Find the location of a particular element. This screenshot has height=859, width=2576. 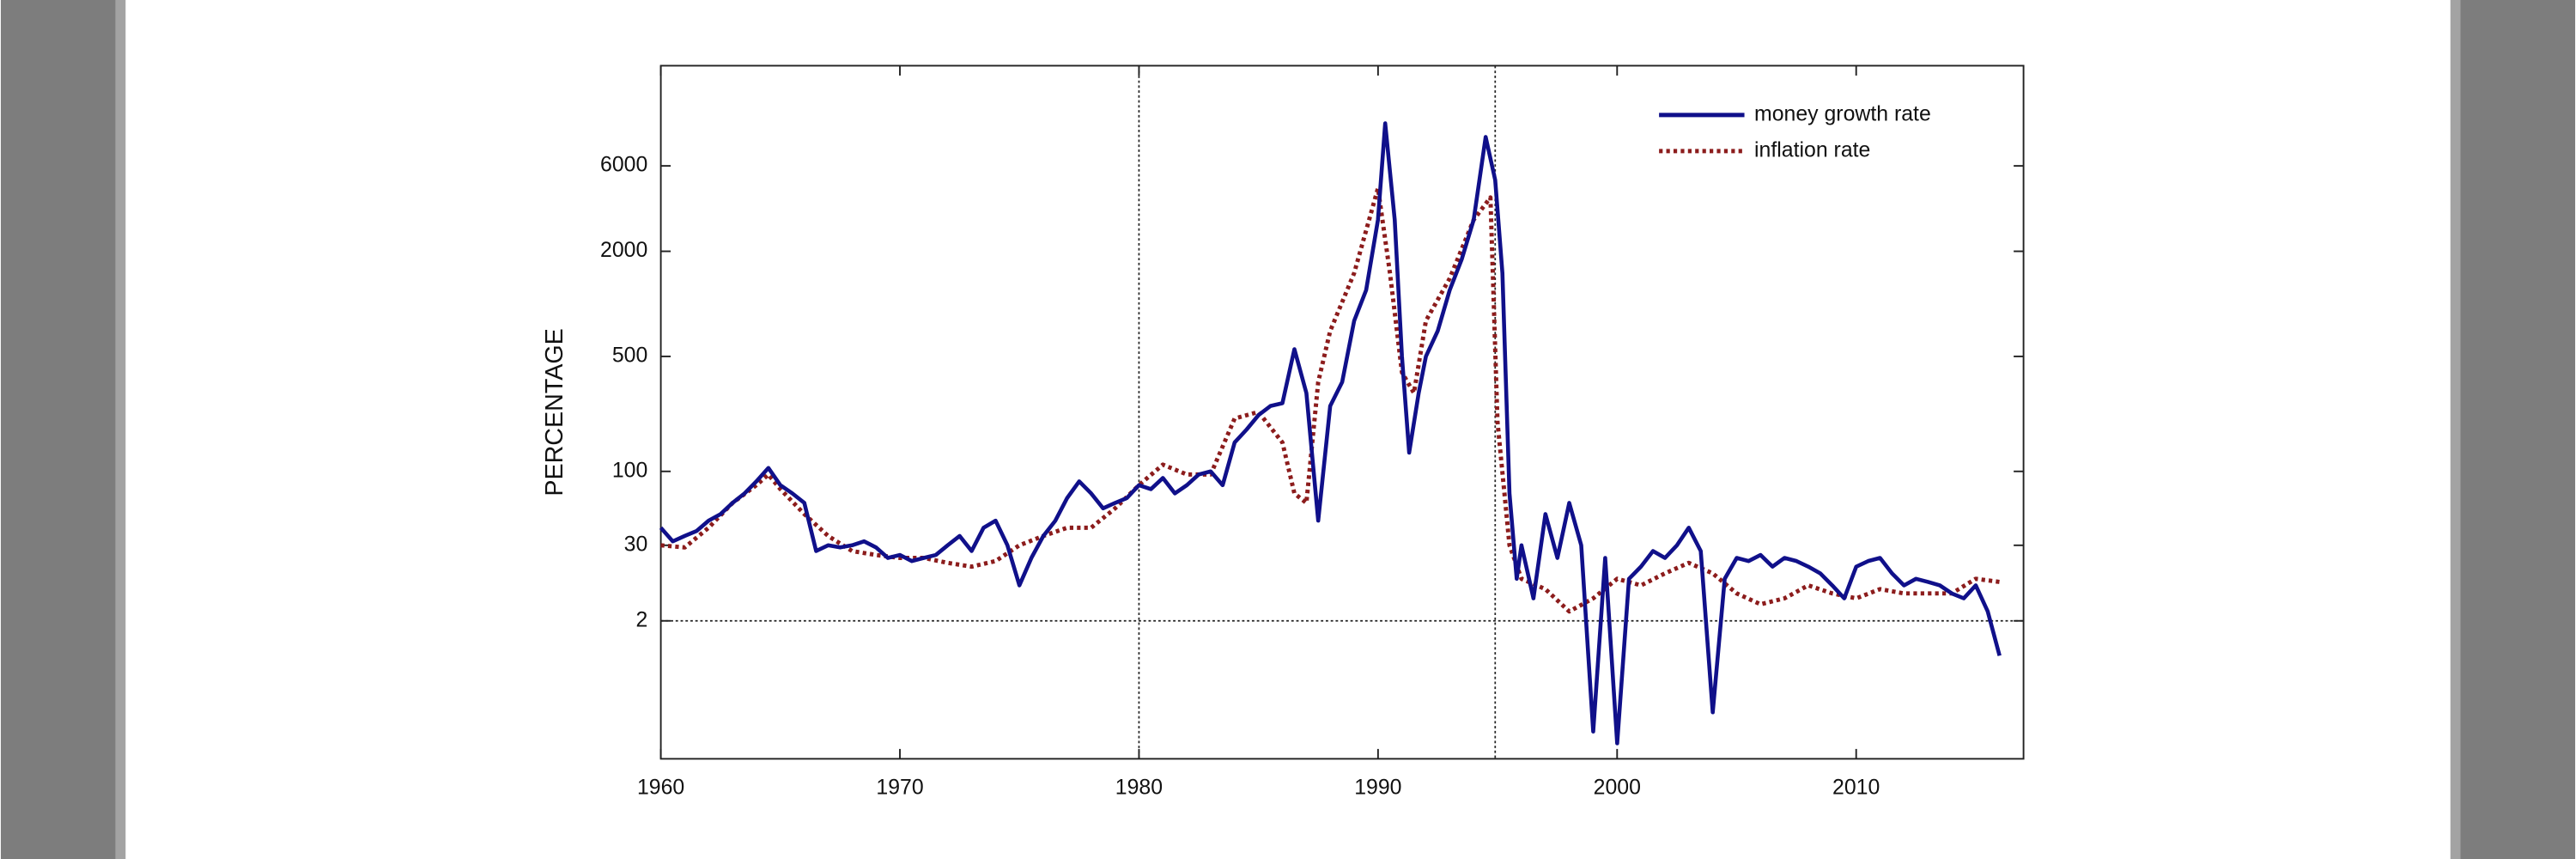

x-tick-label: 2000 is located at coordinates (1617, 788).